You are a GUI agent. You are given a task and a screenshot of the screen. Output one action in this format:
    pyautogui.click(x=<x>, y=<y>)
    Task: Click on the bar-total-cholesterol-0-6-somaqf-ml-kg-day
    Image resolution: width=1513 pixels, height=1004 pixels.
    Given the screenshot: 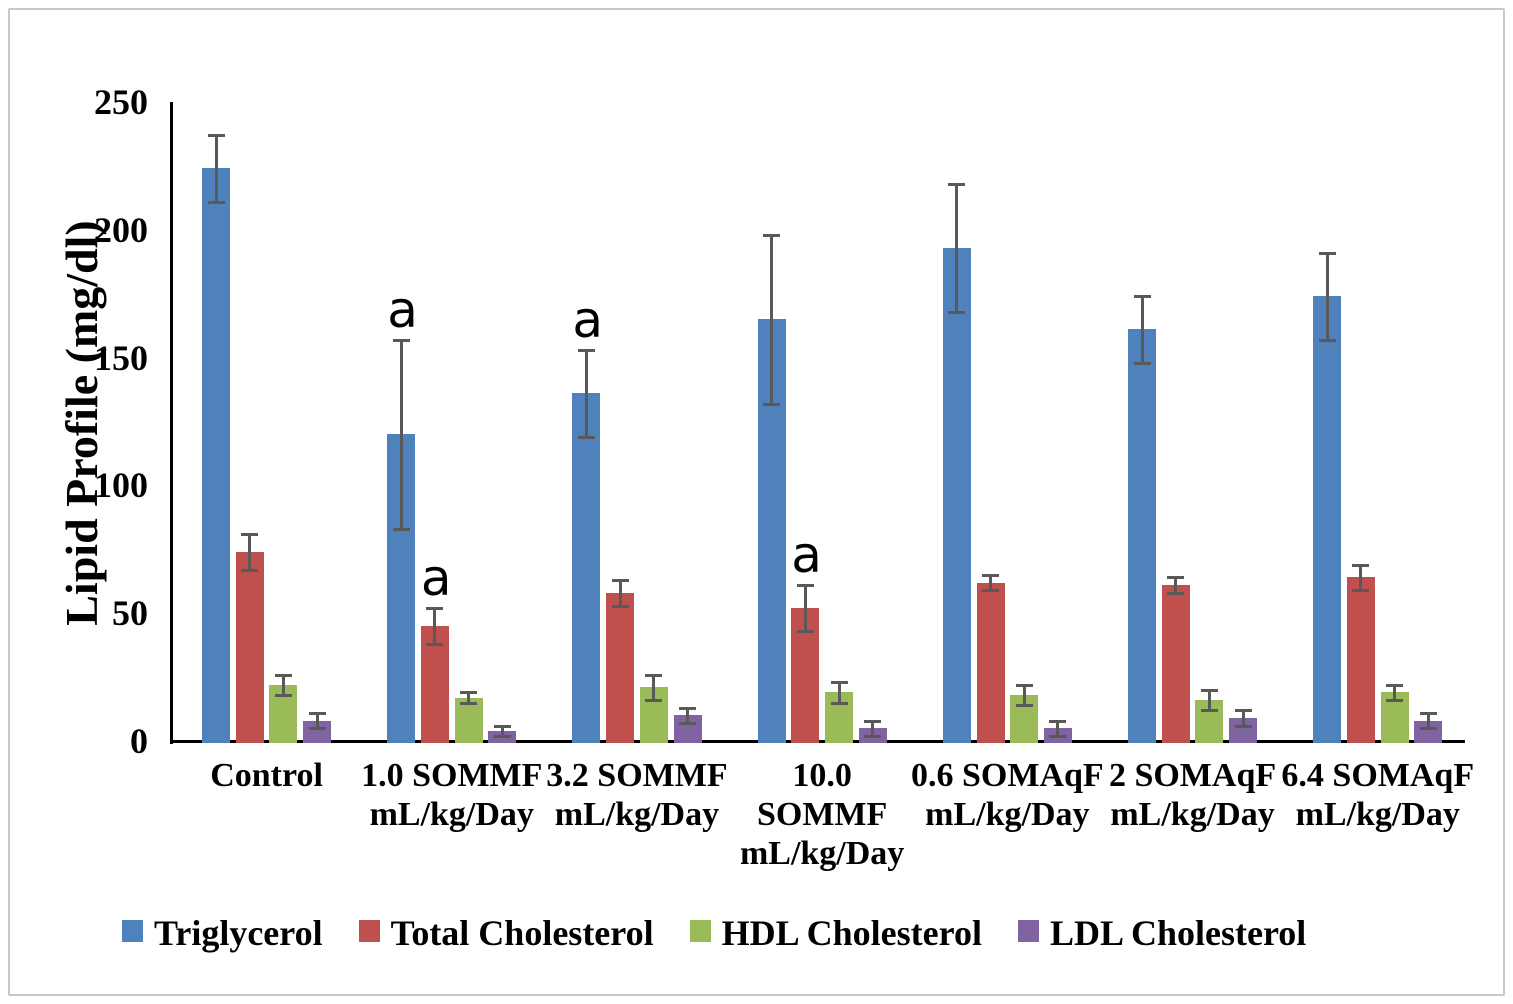 What is the action you would take?
    pyautogui.click(x=990, y=662)
    